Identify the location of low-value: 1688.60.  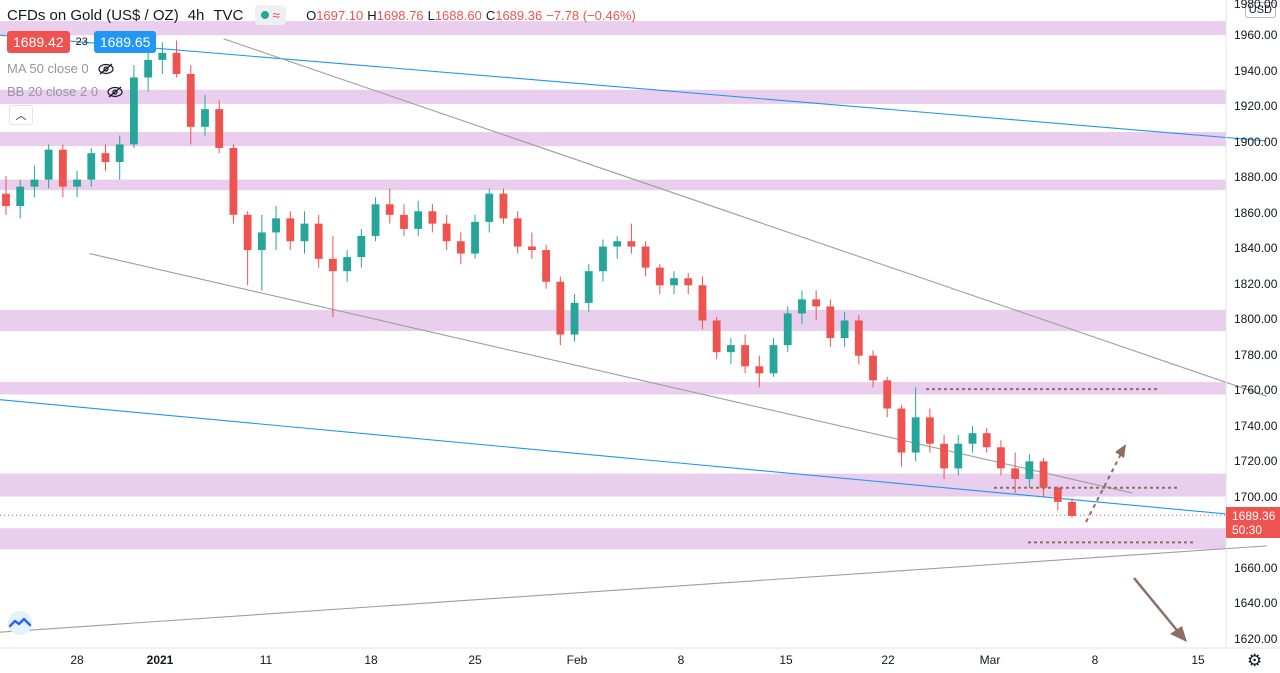
(458, 15).